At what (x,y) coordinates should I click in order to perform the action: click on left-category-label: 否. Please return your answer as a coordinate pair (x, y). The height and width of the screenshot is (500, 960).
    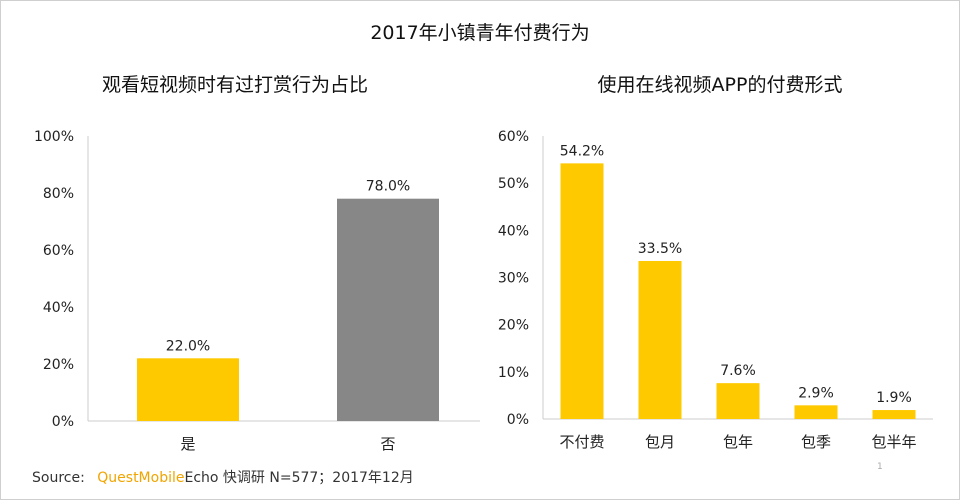
    Looking at the image, I should click on (387, 444).